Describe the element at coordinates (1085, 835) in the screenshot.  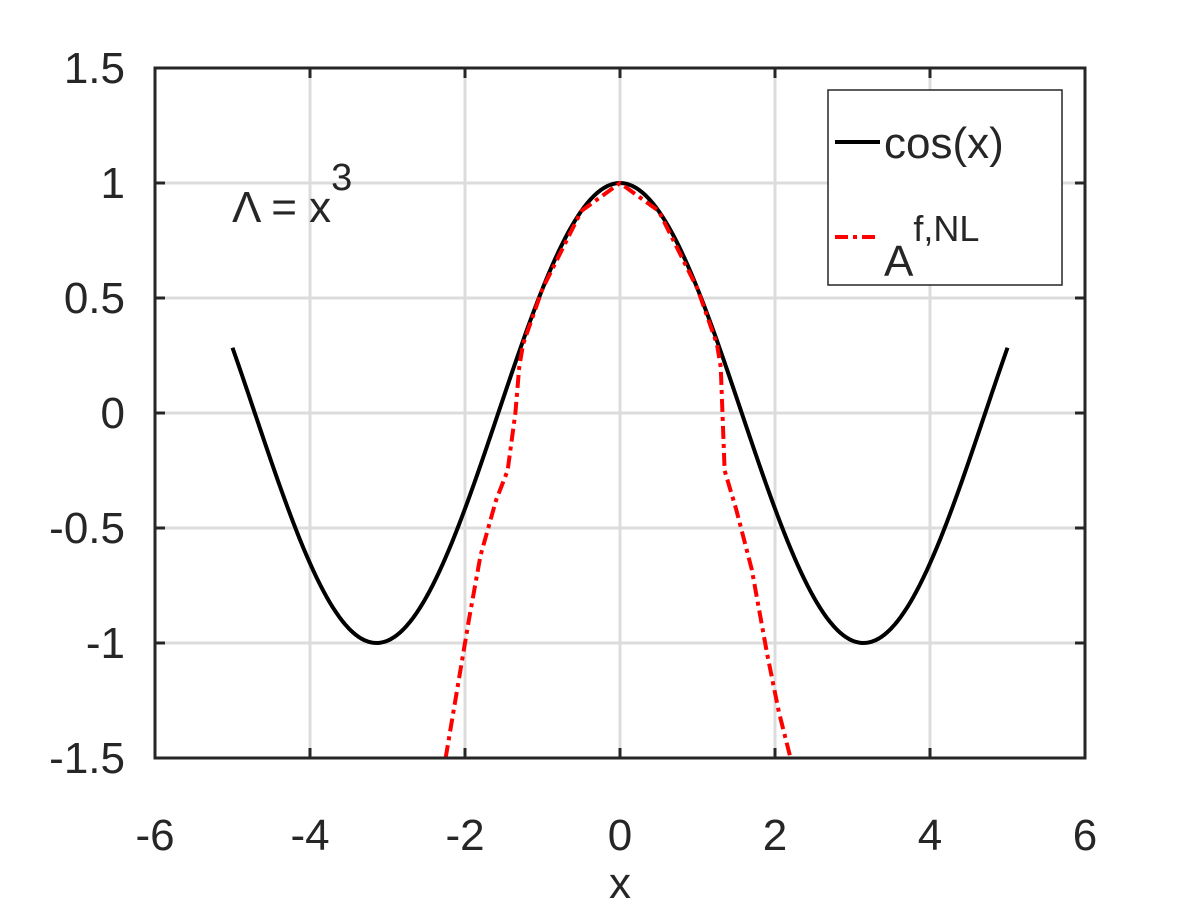
I see `x-tick-label: 6` at that location.